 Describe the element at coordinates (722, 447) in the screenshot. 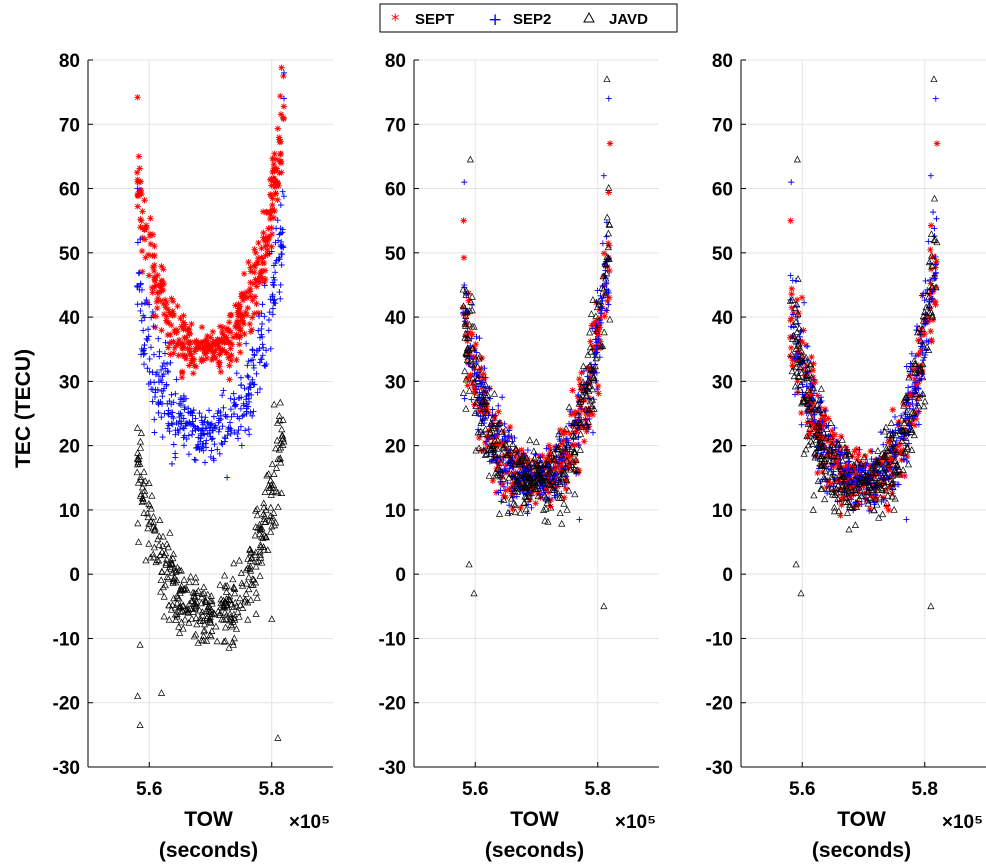

I see `y-tick-label: 20` at that location.